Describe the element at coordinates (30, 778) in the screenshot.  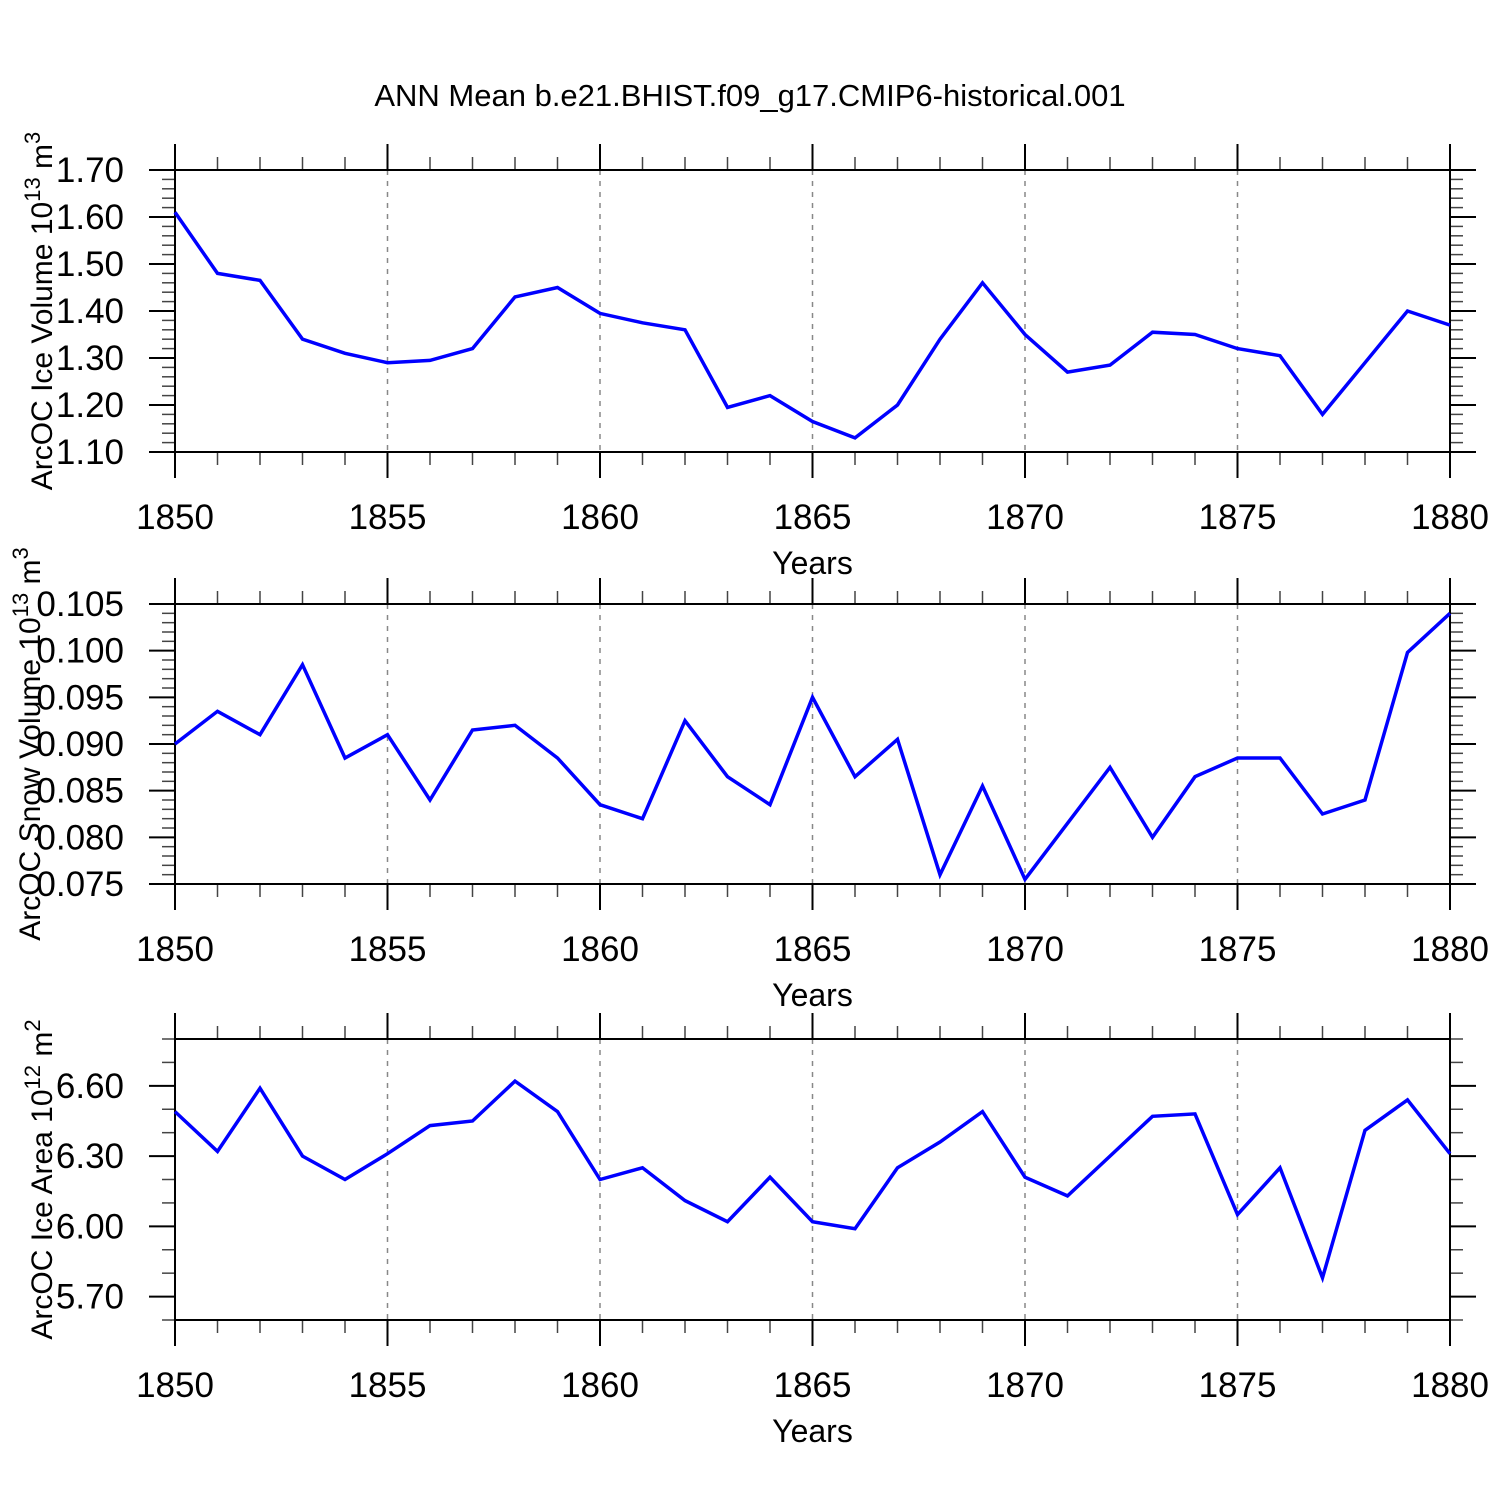
I see `y-axis-title-text: ArcOC Snow Volume 10` at that location.